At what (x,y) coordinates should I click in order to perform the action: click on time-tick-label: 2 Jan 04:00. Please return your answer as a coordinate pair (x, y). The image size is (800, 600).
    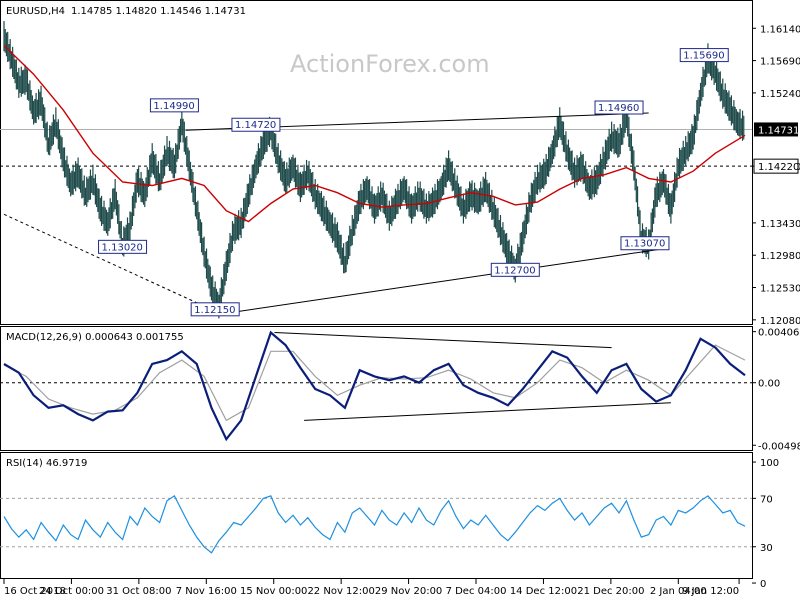
    Looking at the image, I should click on (678, 591).